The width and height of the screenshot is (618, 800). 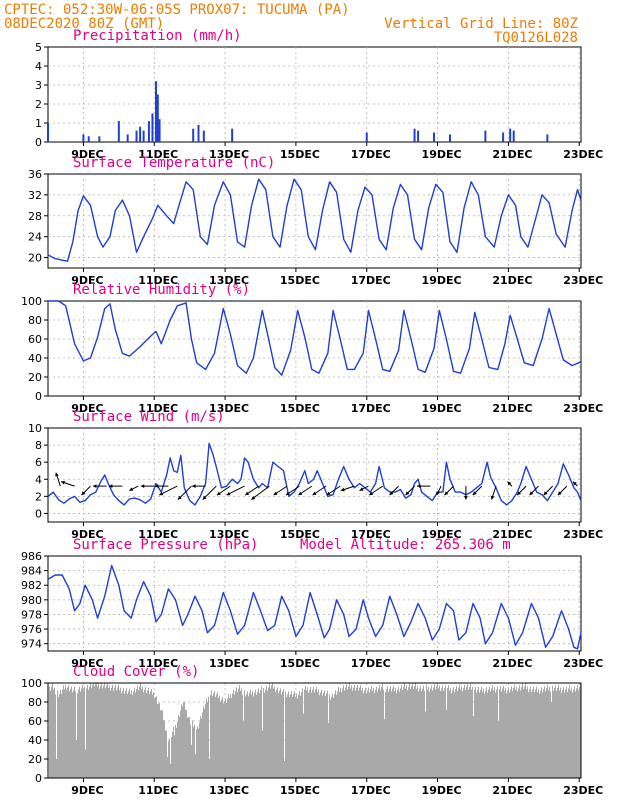 What do you see at coordinates (35, 195) in the screenshot?
I see `y-tick-label: 32` at bounding box center [35, 195].